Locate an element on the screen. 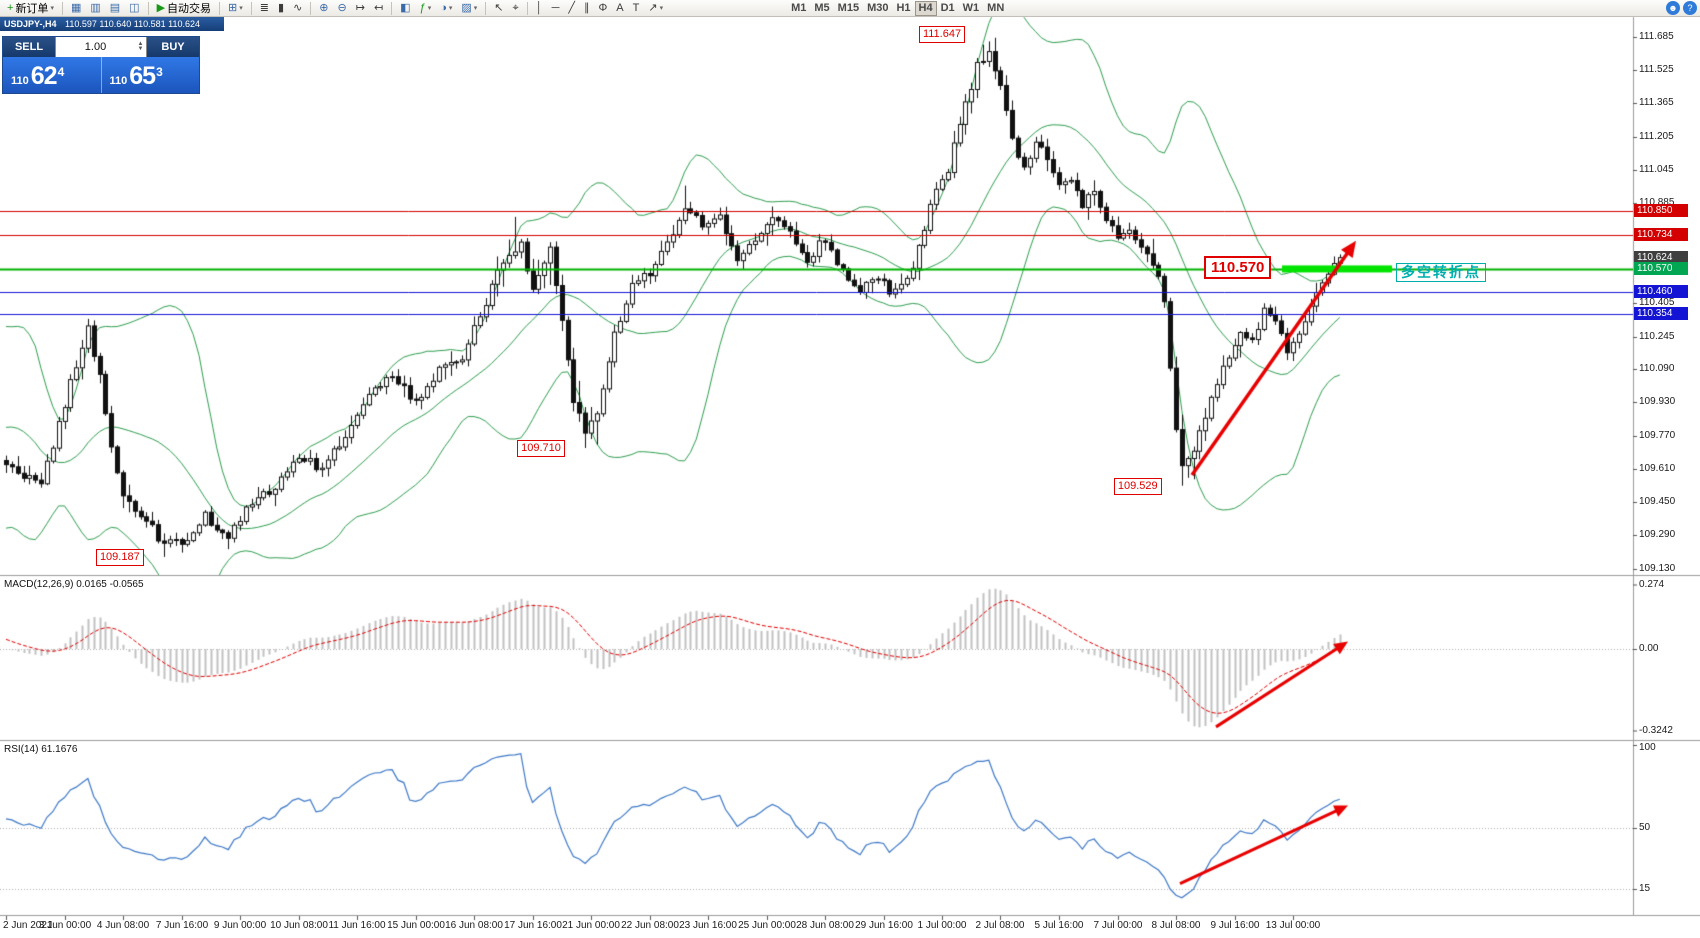  new-order-label: 新订单 is located at coordinates (32, 9).